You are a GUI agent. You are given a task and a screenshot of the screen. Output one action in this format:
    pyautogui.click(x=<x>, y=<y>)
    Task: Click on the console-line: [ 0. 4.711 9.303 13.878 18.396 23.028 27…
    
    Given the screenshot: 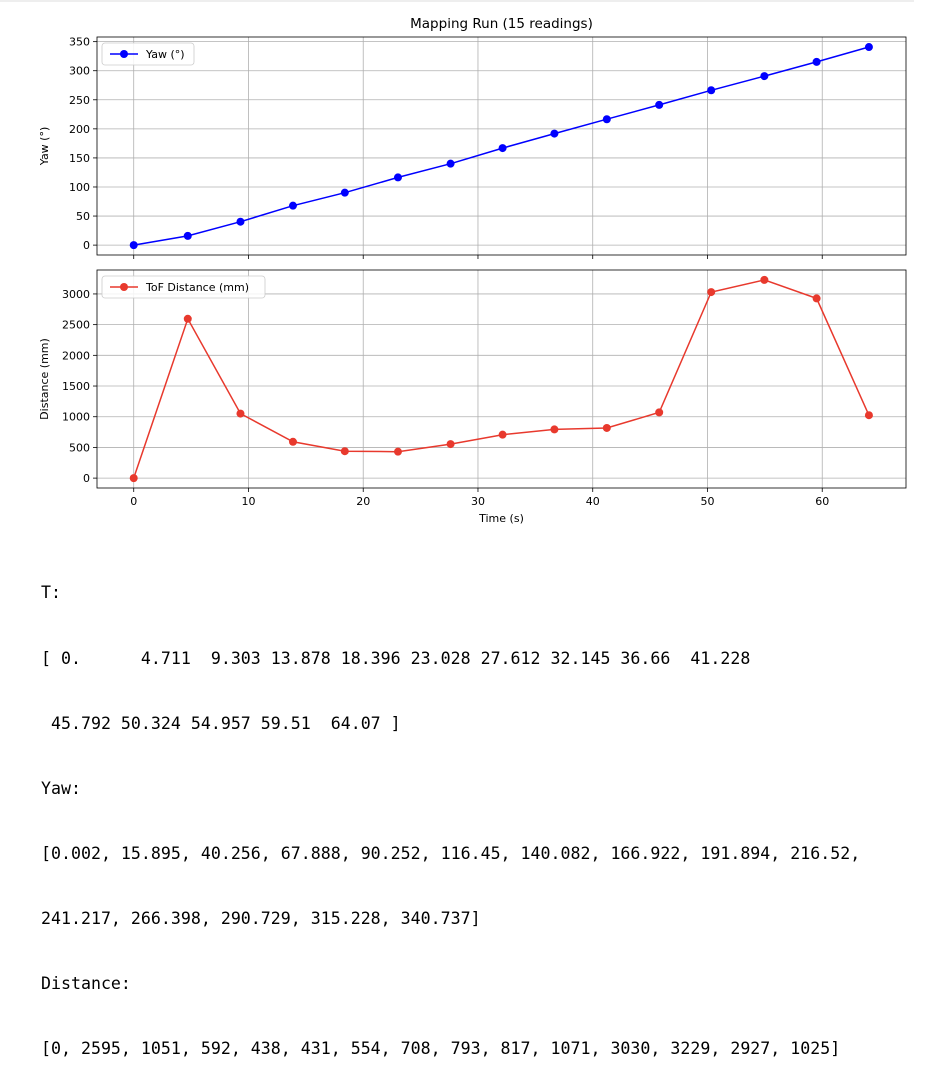 What is the action you would take?
    pyautogui.click(x=396, y=658)
    